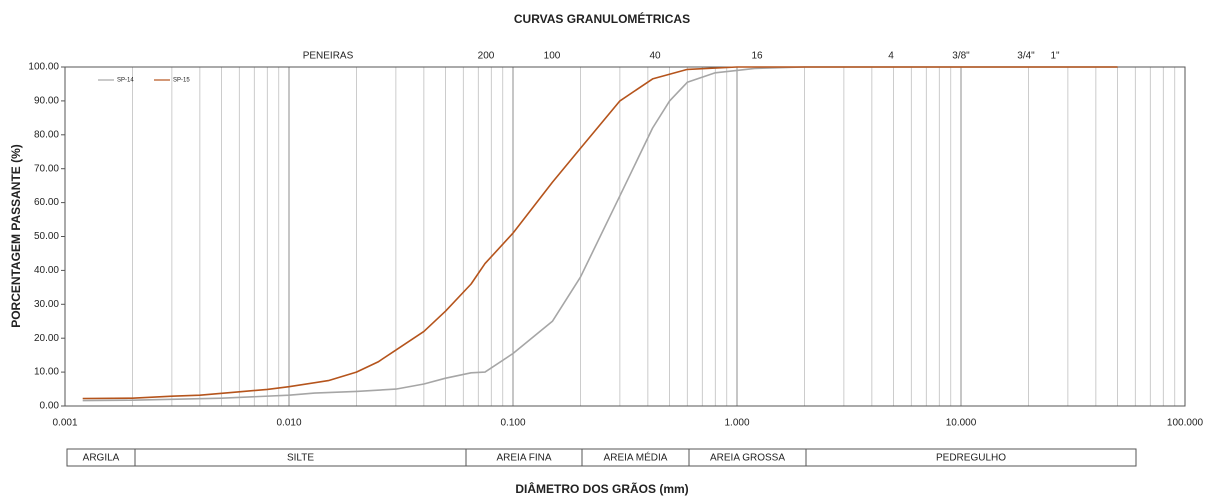 The width and height of the screenshot is (1205, 497). What do you see at coordinates (601, 488) in the screenshot?
I see `x-axis-label: DIÂMETRO DOS GRÃOS (mm)` at bounding box center [601, 488].